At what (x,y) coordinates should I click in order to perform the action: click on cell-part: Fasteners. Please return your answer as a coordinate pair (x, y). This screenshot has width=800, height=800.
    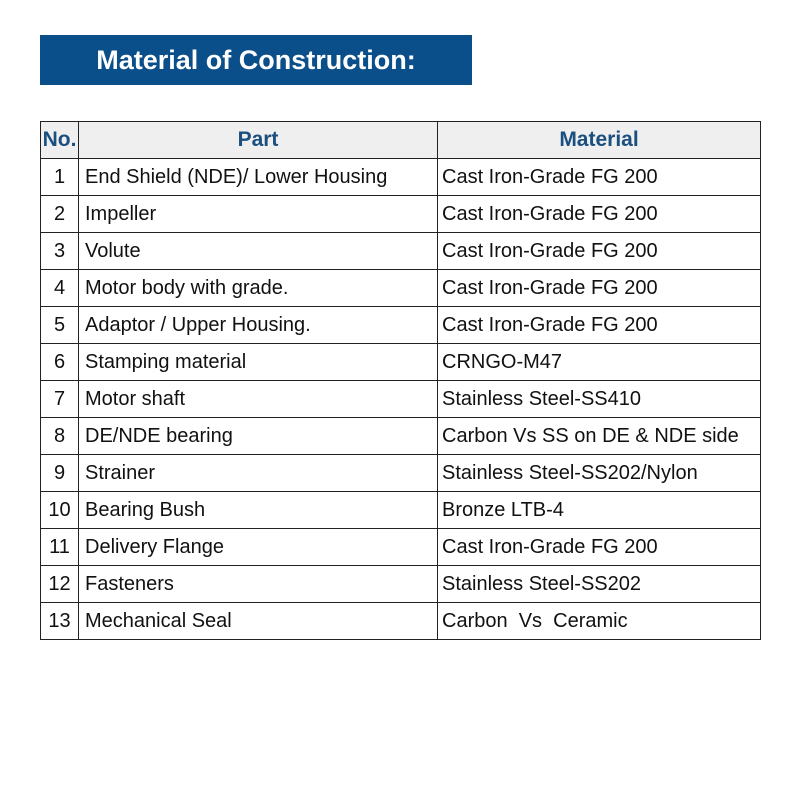
    Looking at the image, I should click on (258, 584).